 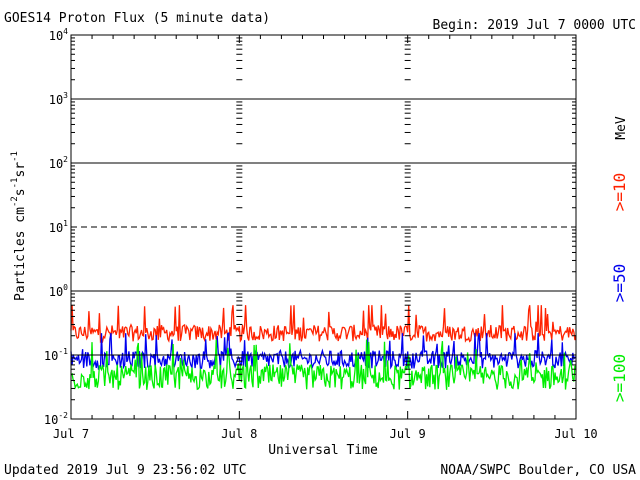 I want to click on y-tick-exponent: -1, so click(x=63, y=351).